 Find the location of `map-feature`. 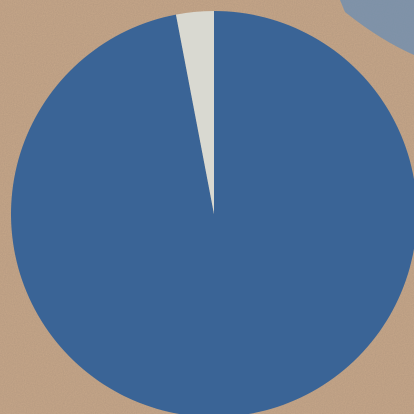

map-feature is located at coordinates (377, 27).